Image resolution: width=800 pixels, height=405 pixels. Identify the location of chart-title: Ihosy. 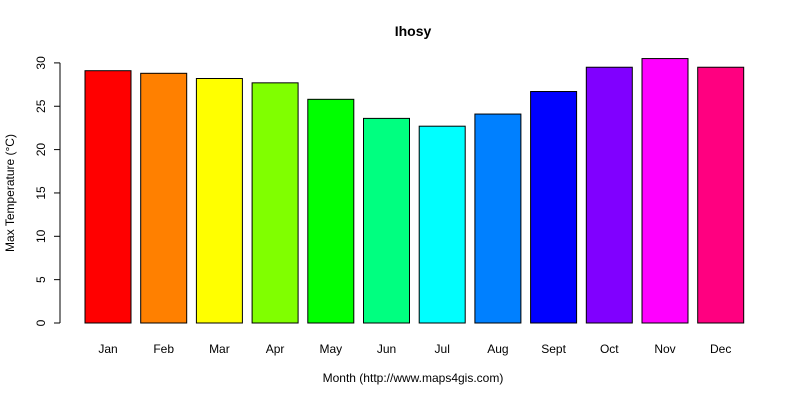
(413, 31).